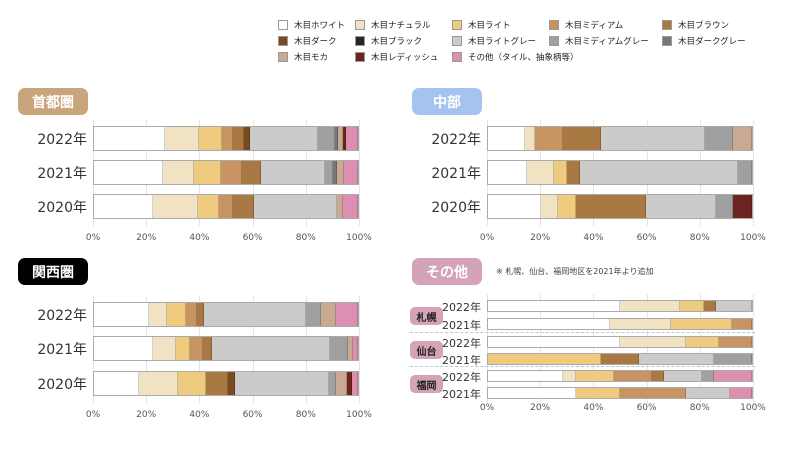  I want to click on legend-label: 木目ライトグレー, so click(502, 42).